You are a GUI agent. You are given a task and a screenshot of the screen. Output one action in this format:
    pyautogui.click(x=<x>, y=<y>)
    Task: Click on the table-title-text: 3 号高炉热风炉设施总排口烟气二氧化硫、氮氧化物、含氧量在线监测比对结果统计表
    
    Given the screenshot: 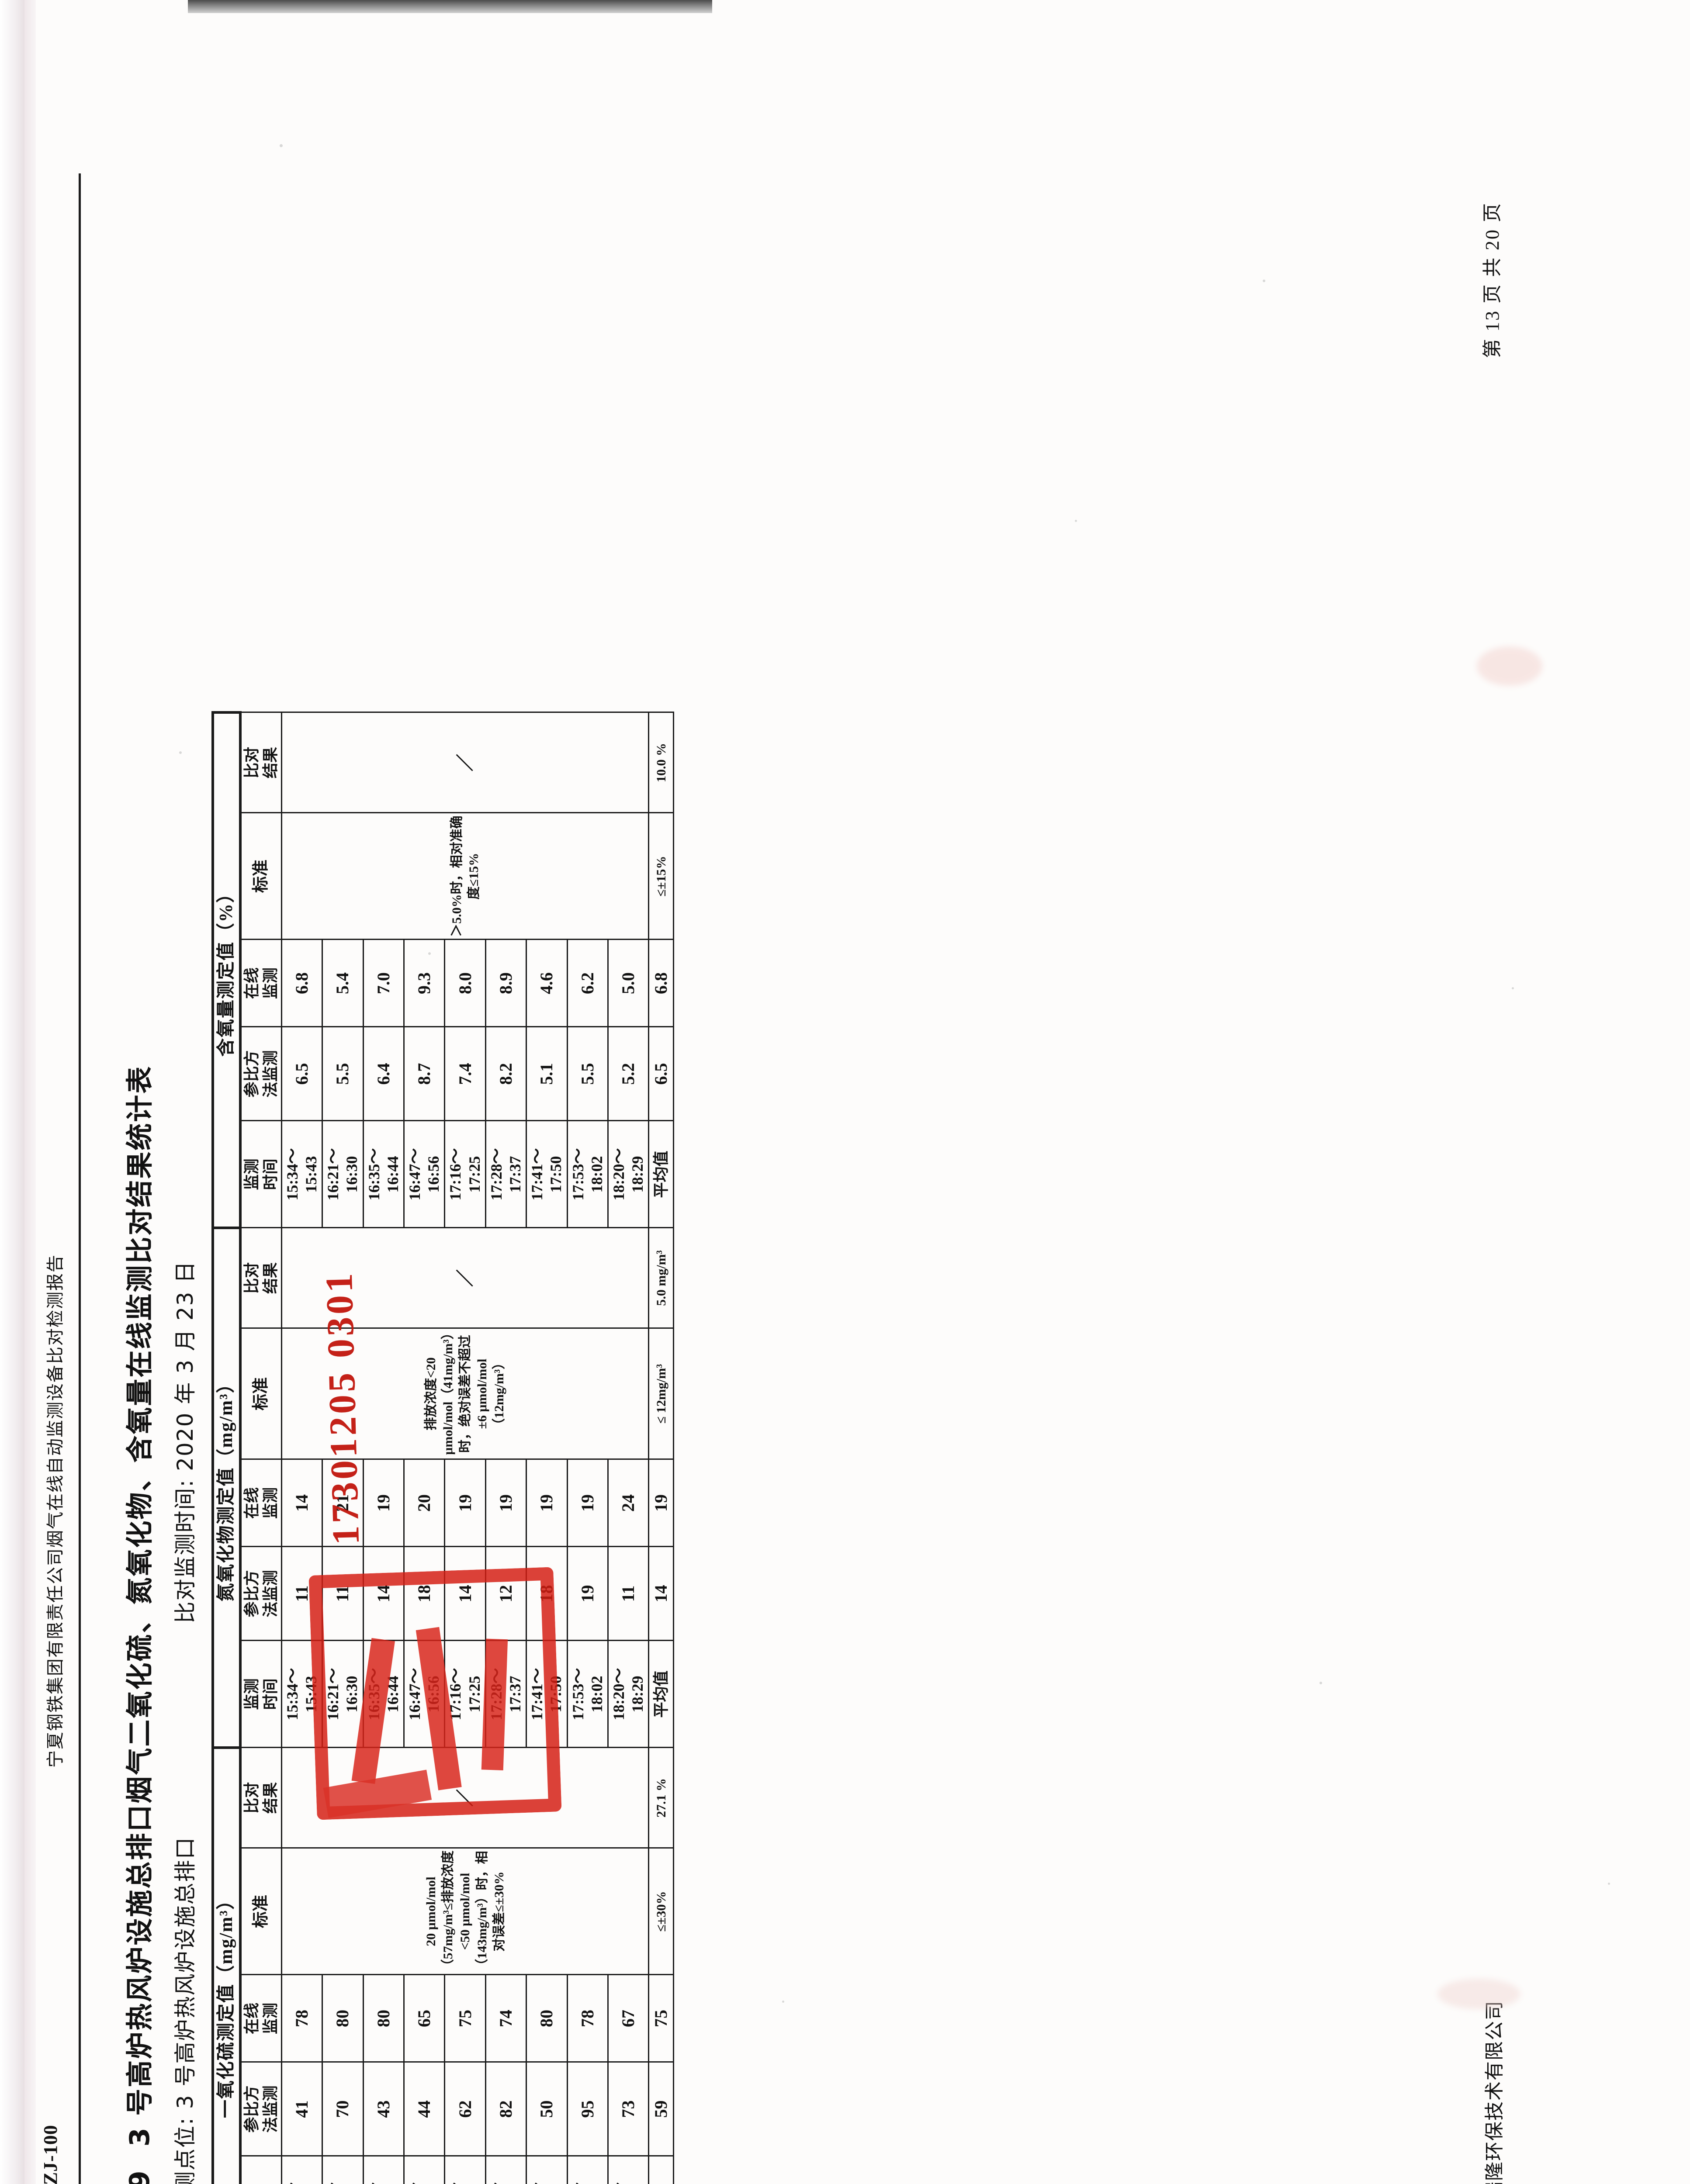 What is the action you would take?
    pyautogui.click(x=140, y=1605)
    